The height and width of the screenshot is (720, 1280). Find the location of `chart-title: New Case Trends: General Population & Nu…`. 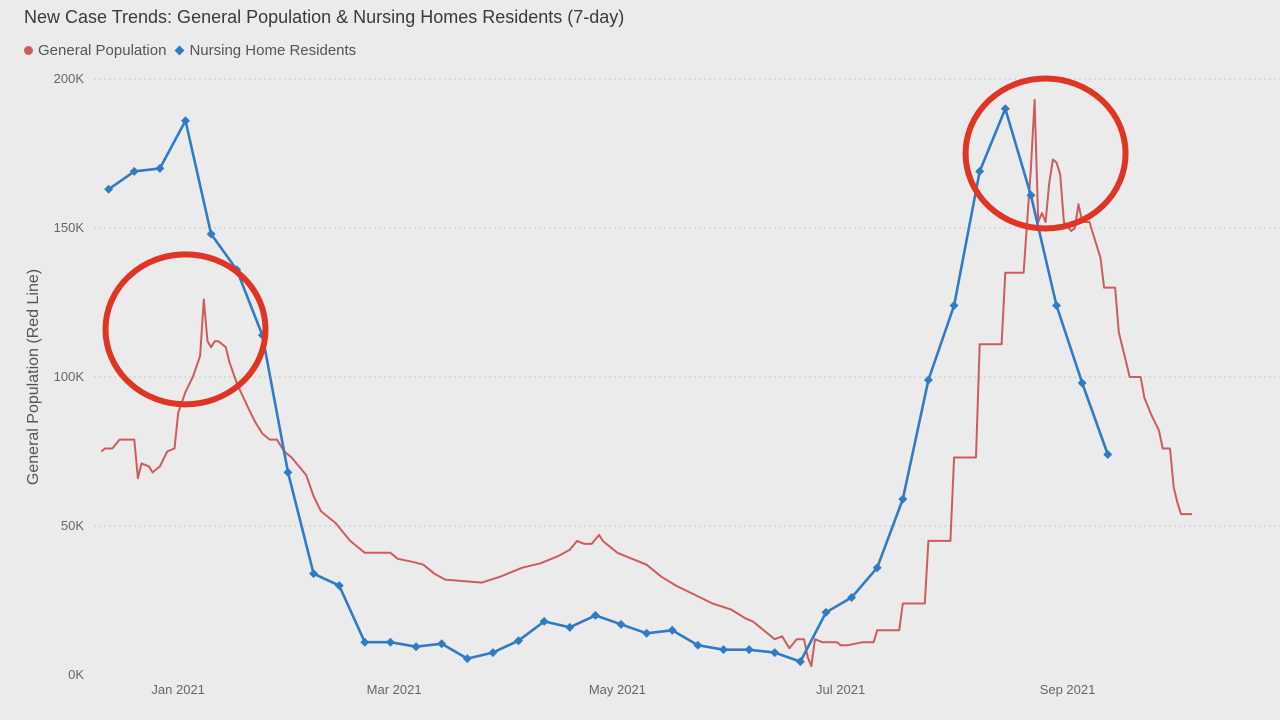

chart-title: New Case Trends: General Population & Nu… is located at coordinates (324, 17).